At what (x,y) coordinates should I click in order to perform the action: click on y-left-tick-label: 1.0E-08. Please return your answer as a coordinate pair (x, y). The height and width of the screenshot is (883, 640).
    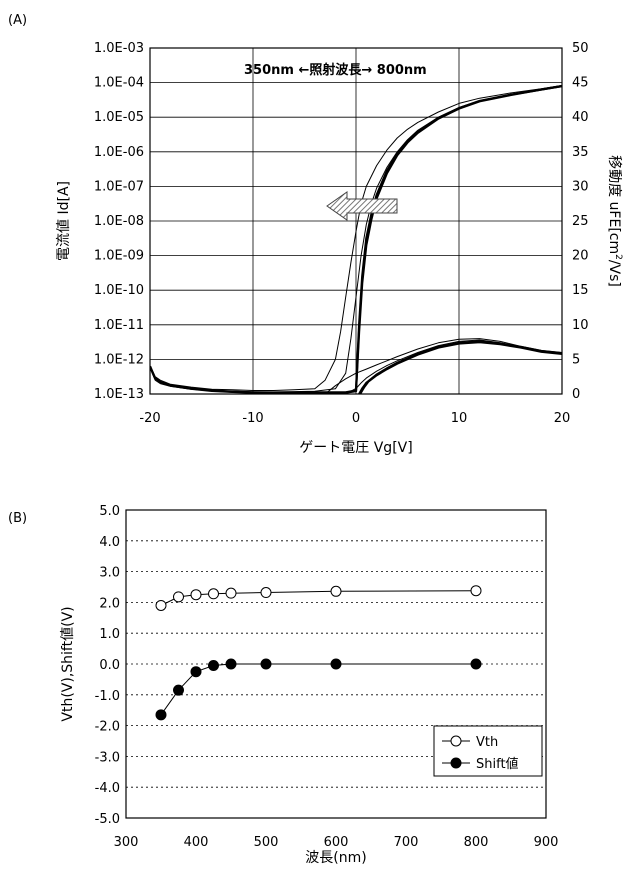
    Looking at the image, I should click on (119, 221).